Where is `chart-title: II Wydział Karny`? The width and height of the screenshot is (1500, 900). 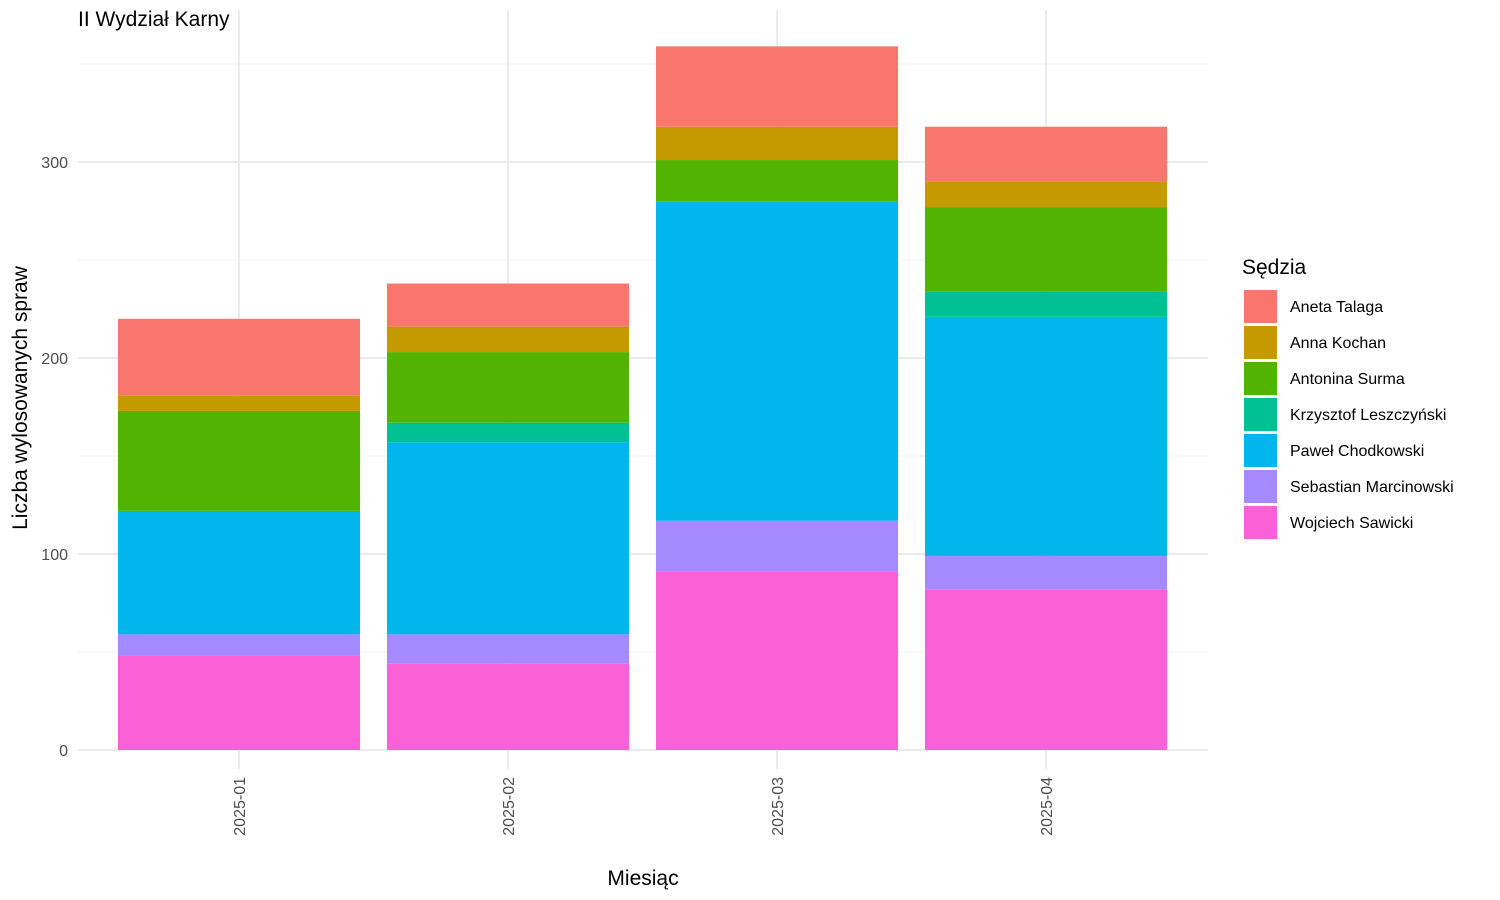 chart-title: II Wydział Karny is located at coordinates (154, 19).